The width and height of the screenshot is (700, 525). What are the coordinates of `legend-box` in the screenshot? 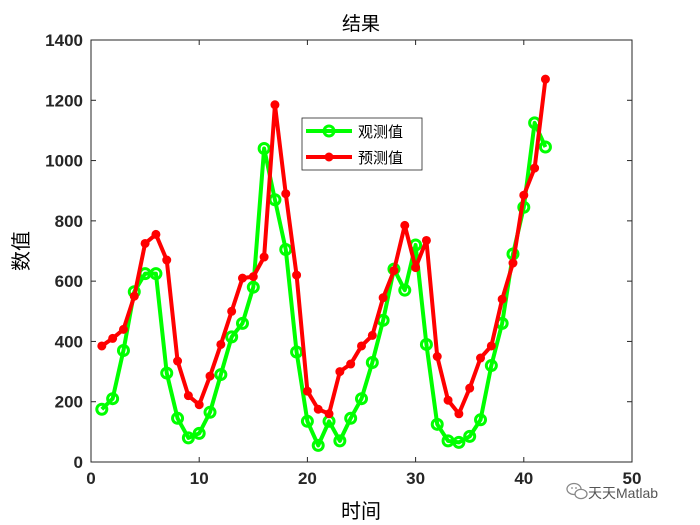 It's located at (362, 144).